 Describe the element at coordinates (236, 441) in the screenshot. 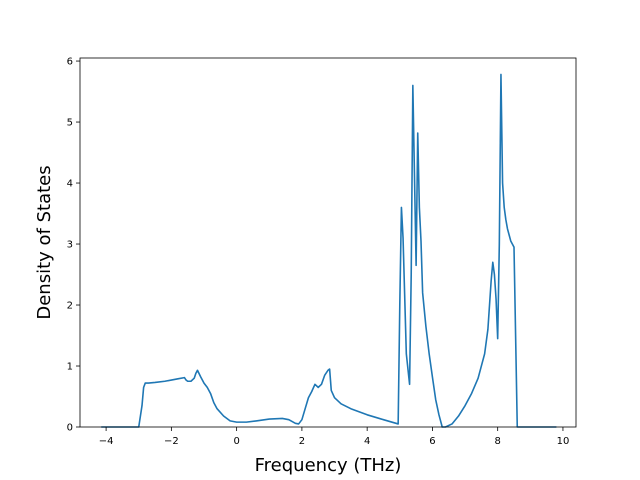

I see `x-tick-label: 0` at that location.